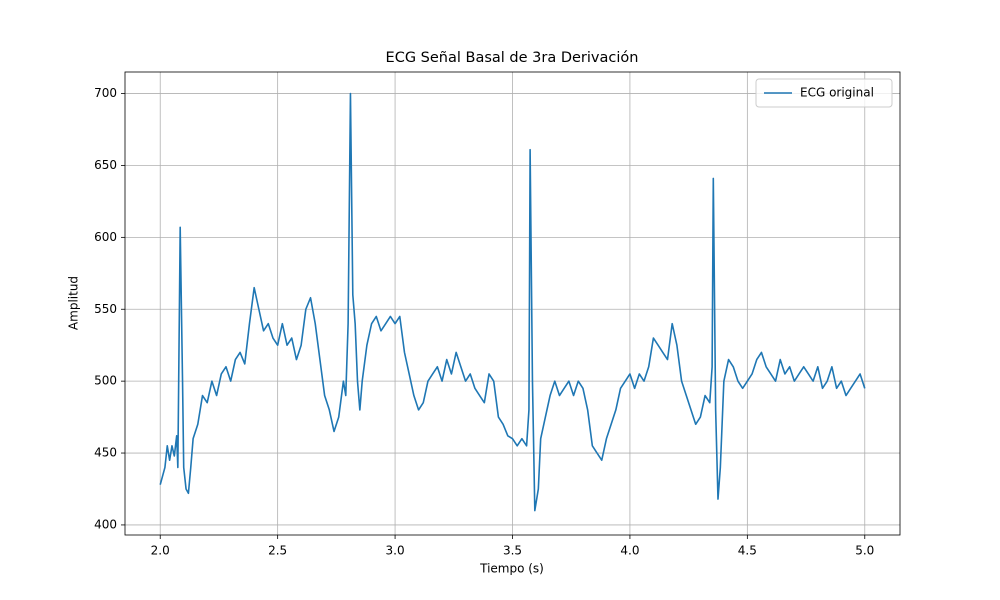 Image resolution: width=1000 pixels, height=600 pixels. What do you see at coordinates (105, 165) in the screenshot?
I see `y-tick-label: 650` at bounding box center [105, 165].